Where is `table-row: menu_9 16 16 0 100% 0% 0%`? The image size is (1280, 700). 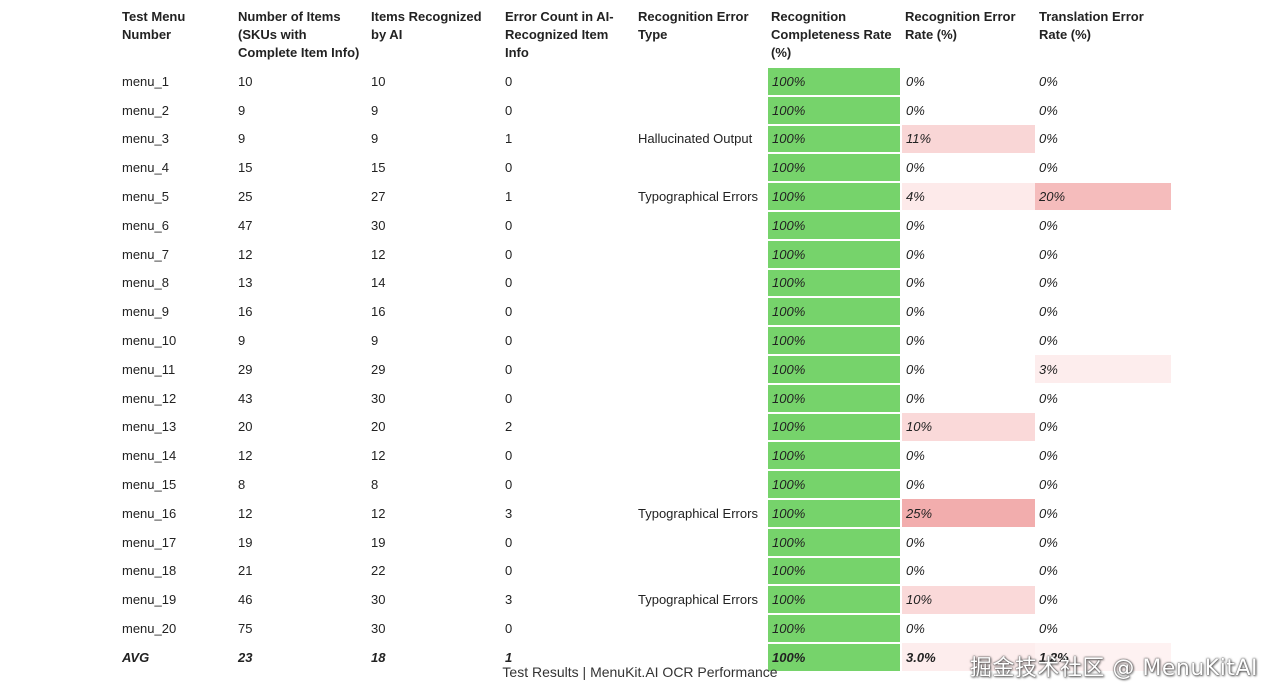 table-row: menu_9 16 16 0 100% 0% 0% is located at coordinates (644, 311).